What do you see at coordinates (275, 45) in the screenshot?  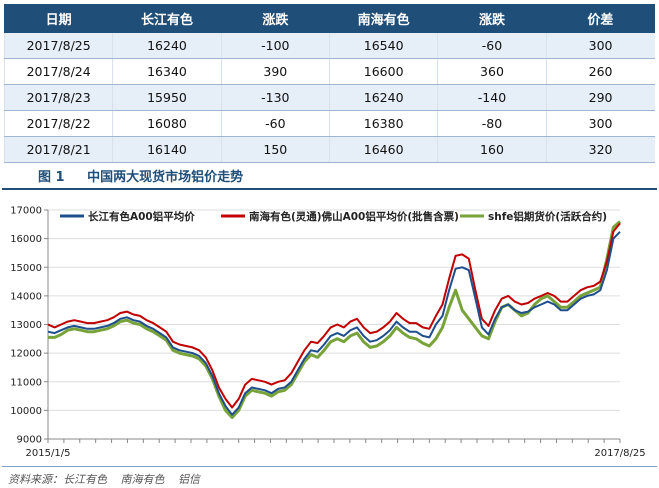 I see `cell-change: -100` at bounding box center [275, 45].